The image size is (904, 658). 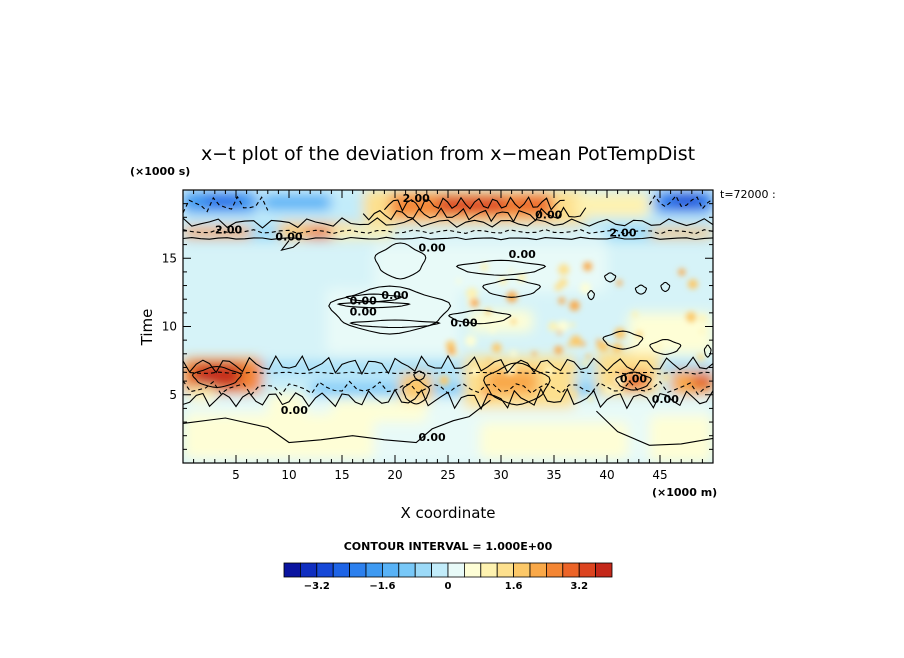 I want to click on y-tick-label: 15, so click(x=169, y=258).